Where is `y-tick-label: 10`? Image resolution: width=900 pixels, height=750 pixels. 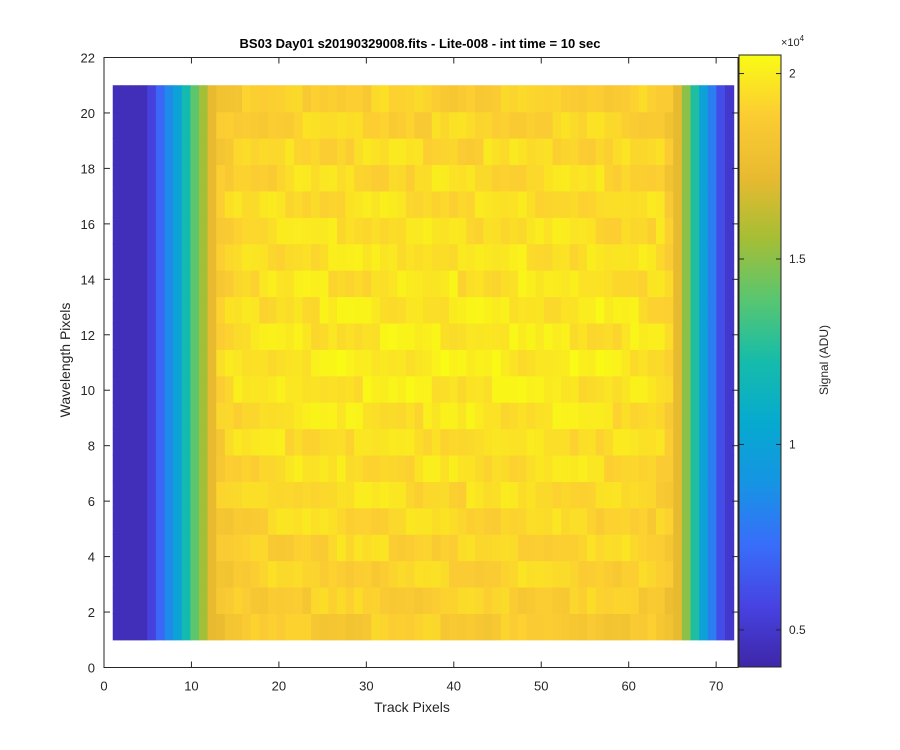
y-tick-label: 10 is located at coordinates (88, 390).